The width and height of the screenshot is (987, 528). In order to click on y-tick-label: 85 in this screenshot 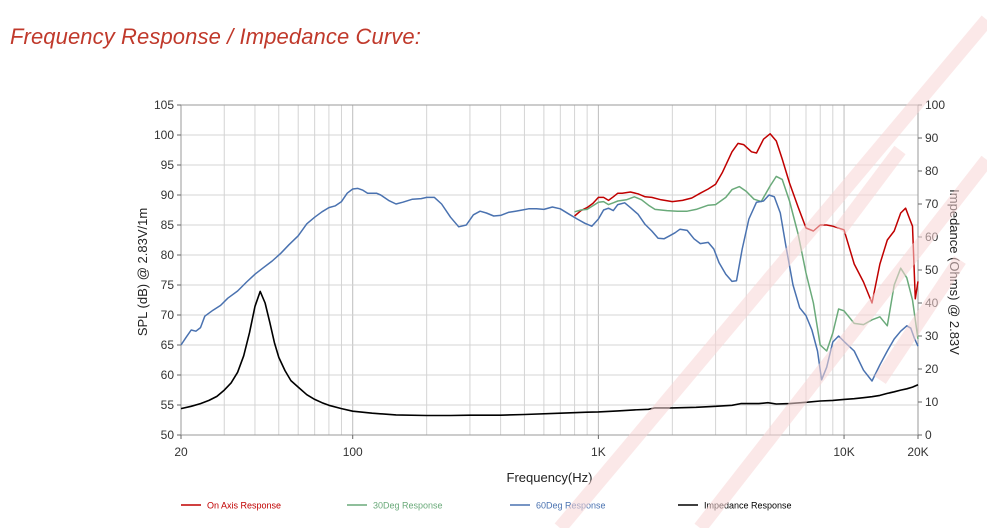, I will do `click(168, 225)`.